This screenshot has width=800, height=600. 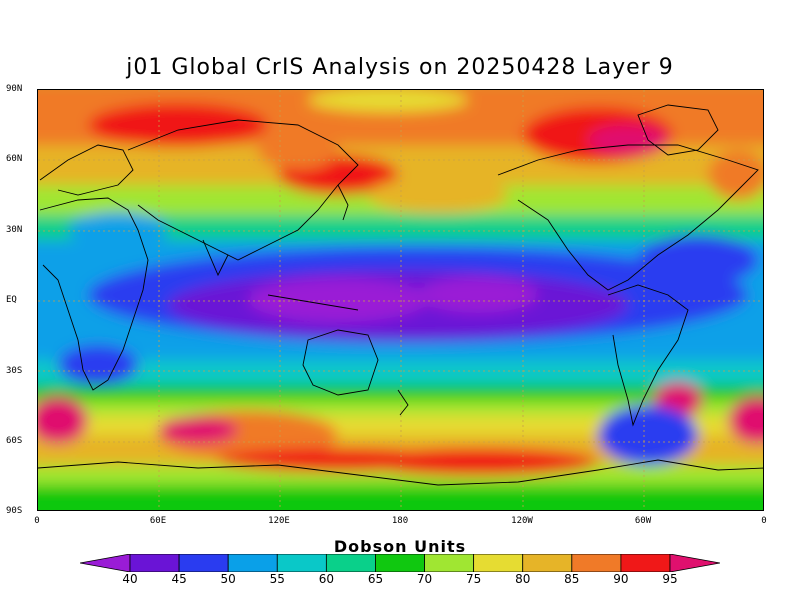 What do you see at coordinates (158, 521) in the screenshot?
I see `lon-label: 60E` at bounding box center [158, 521].